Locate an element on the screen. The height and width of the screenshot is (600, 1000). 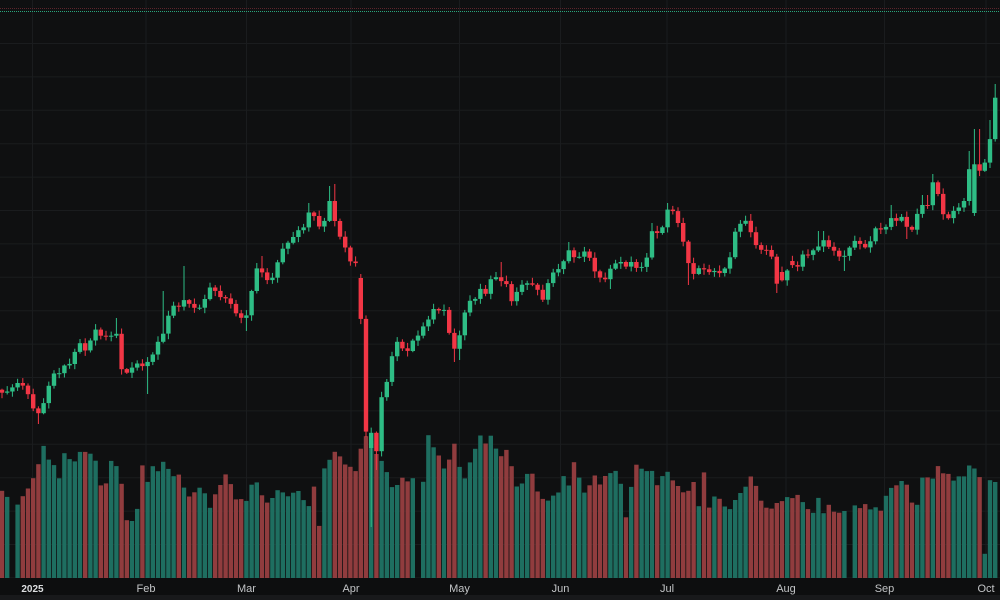
svg-text: Aug is located at coordinates (786, 589).